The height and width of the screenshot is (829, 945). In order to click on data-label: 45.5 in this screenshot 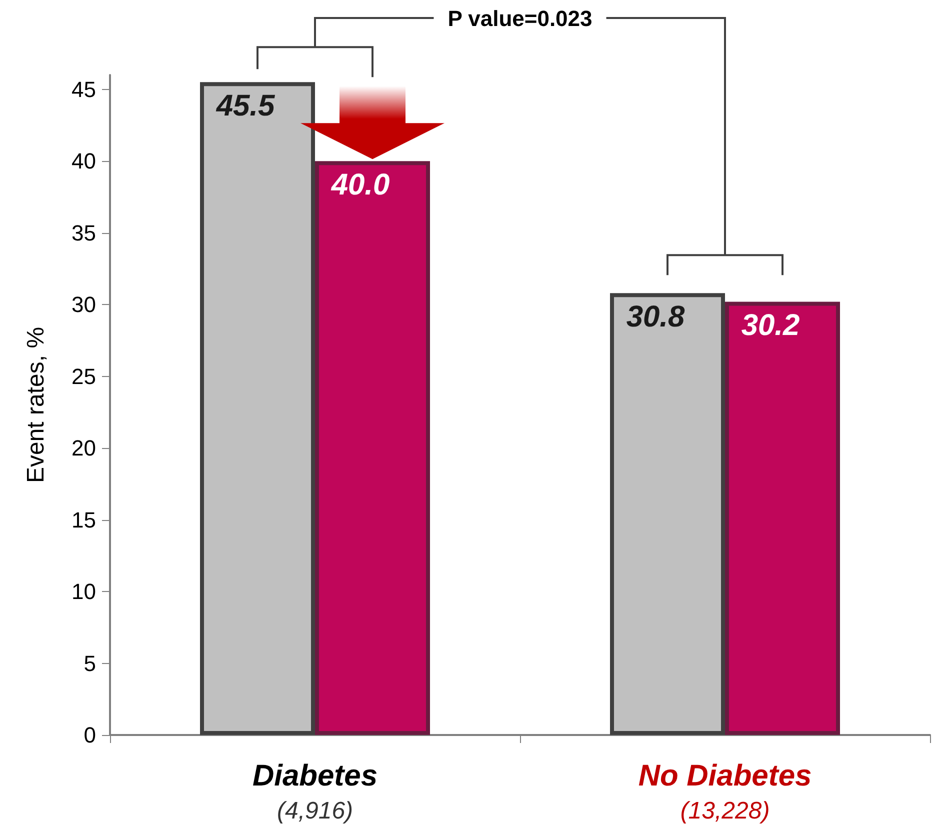, I will do `click(245, 106)`.